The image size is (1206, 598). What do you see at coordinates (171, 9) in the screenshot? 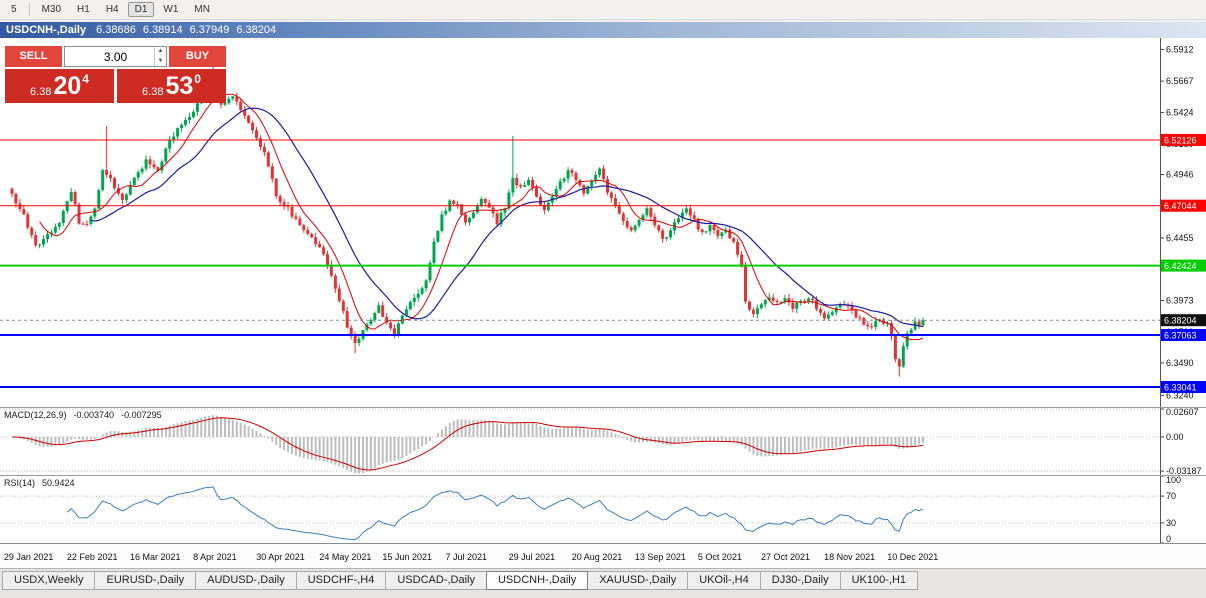
I see `timeframe-button-w1: W1` at bounding box center [171, 9].